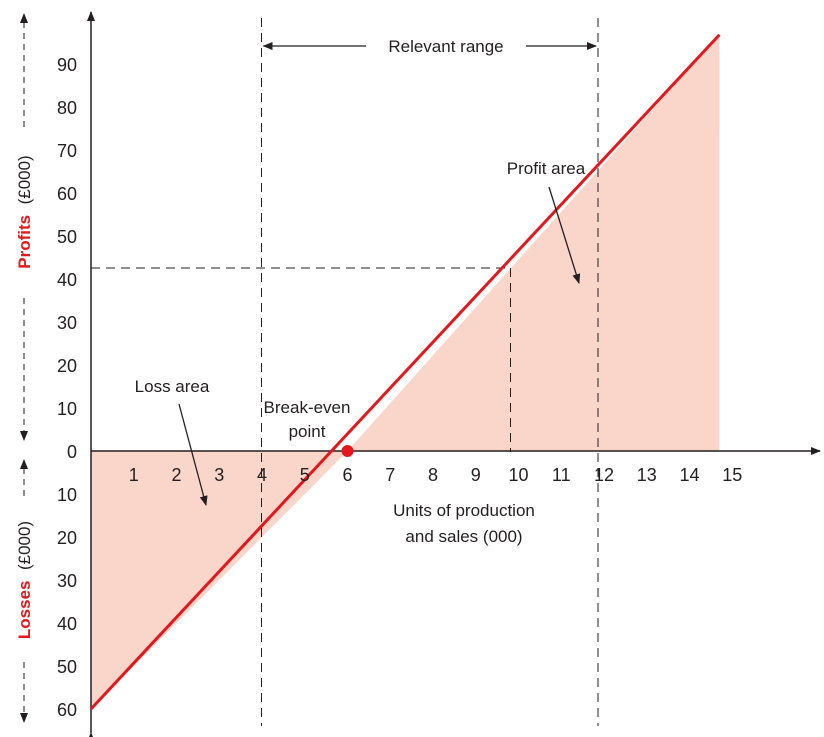  Describe the element at coordinates (67, 108) in the screenshot. I see `y-tick-label-profit: 80` at that location.